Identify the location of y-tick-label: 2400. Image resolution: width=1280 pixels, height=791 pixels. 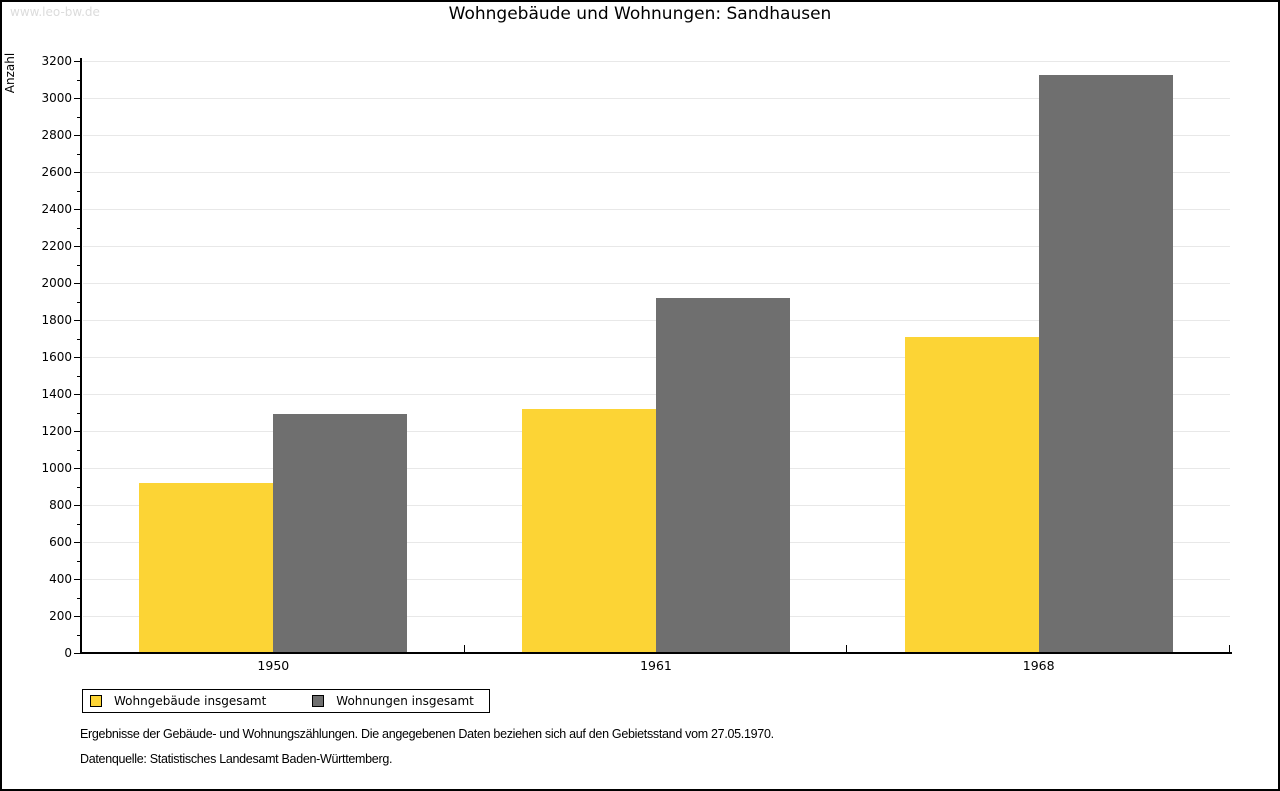
(56, 209).